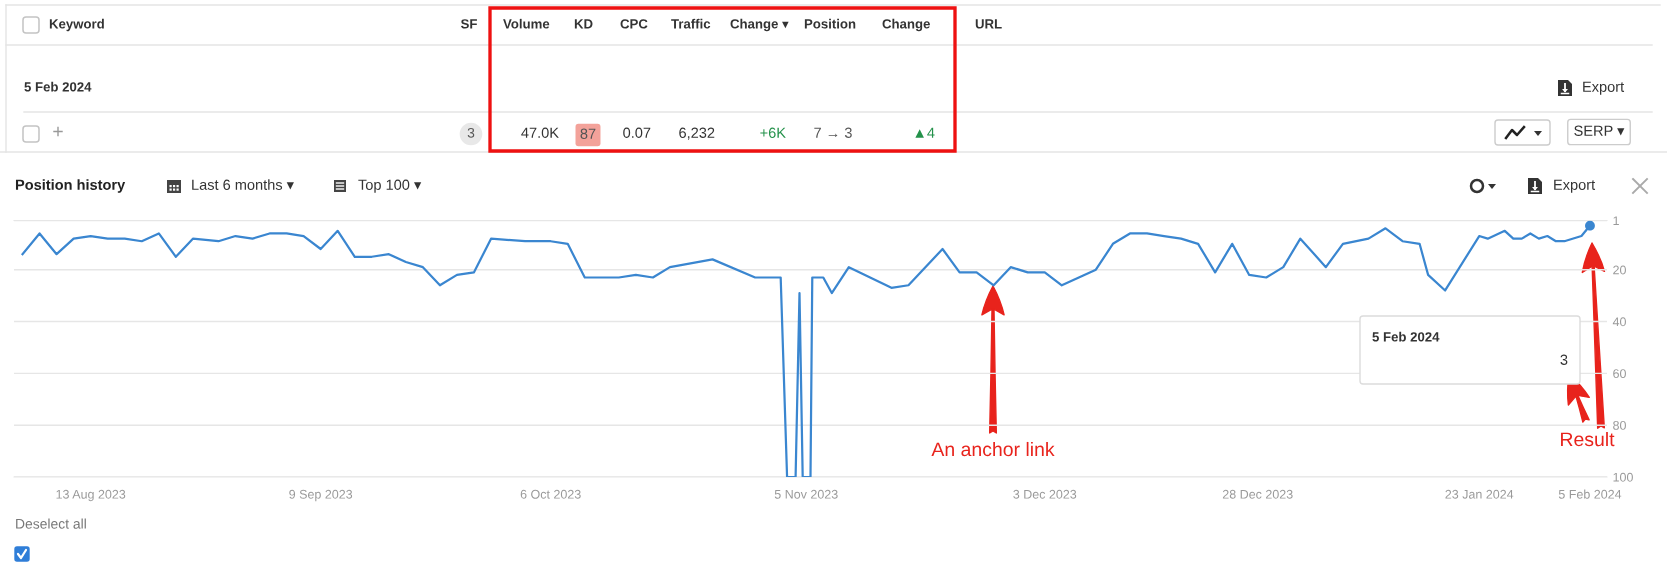  Describe the element at coordinates (637, 132) in the screenshot. I see `text: 0.07` at that location.